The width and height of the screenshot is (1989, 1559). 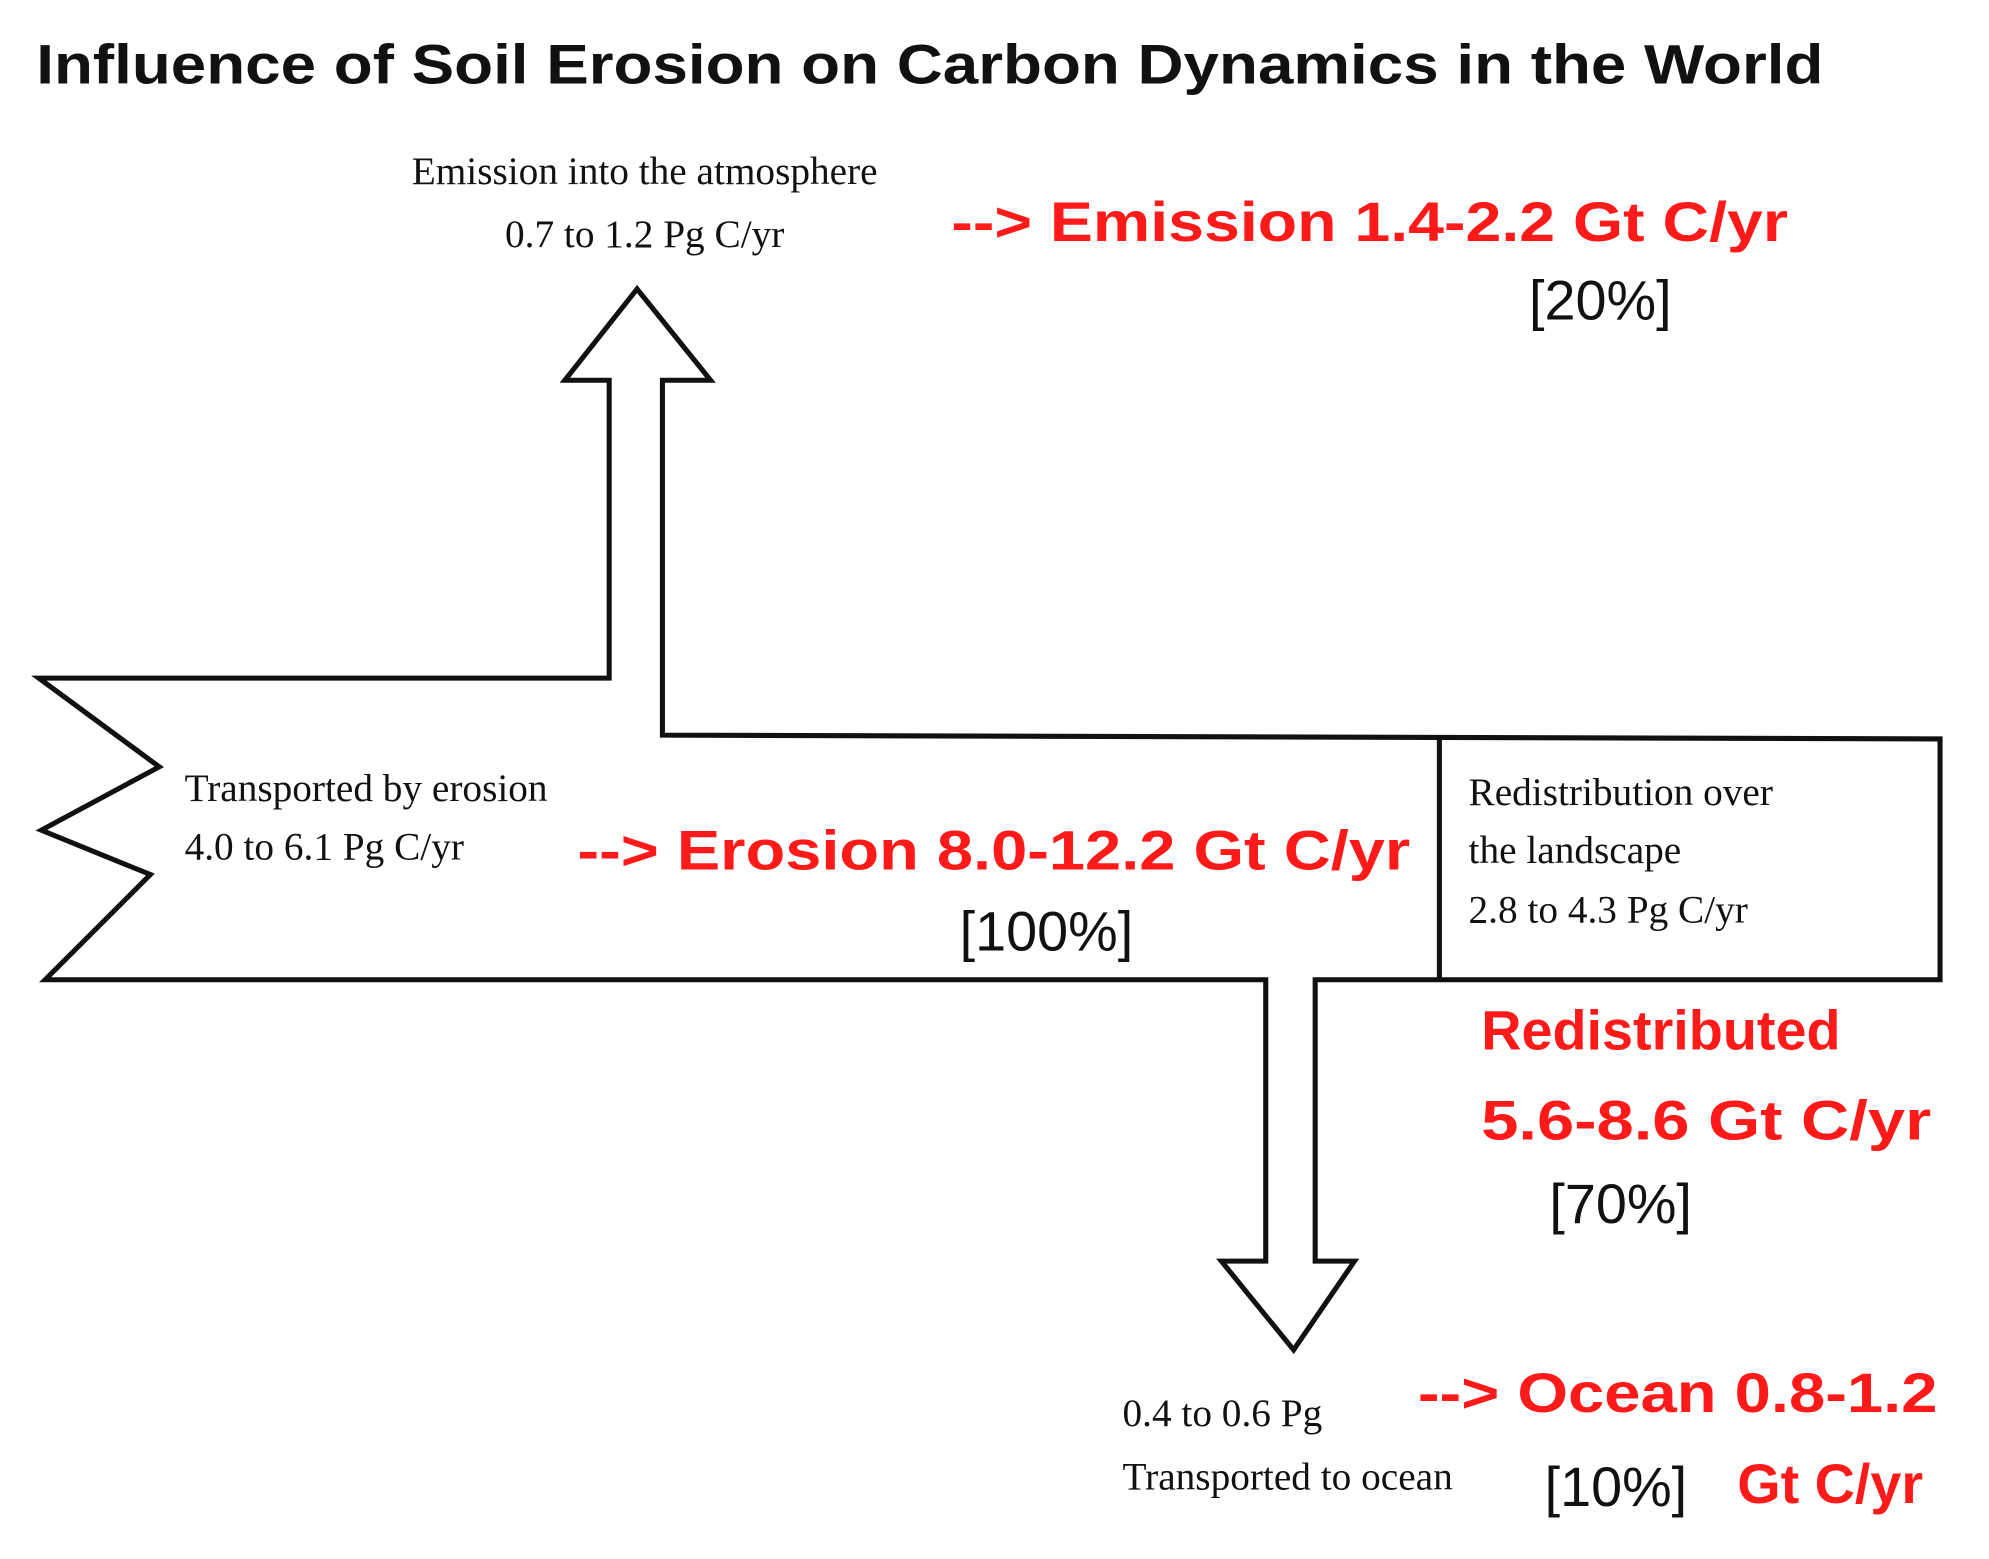 I want to click on ocean-share: [10%], so click(x=1616, y=1487).